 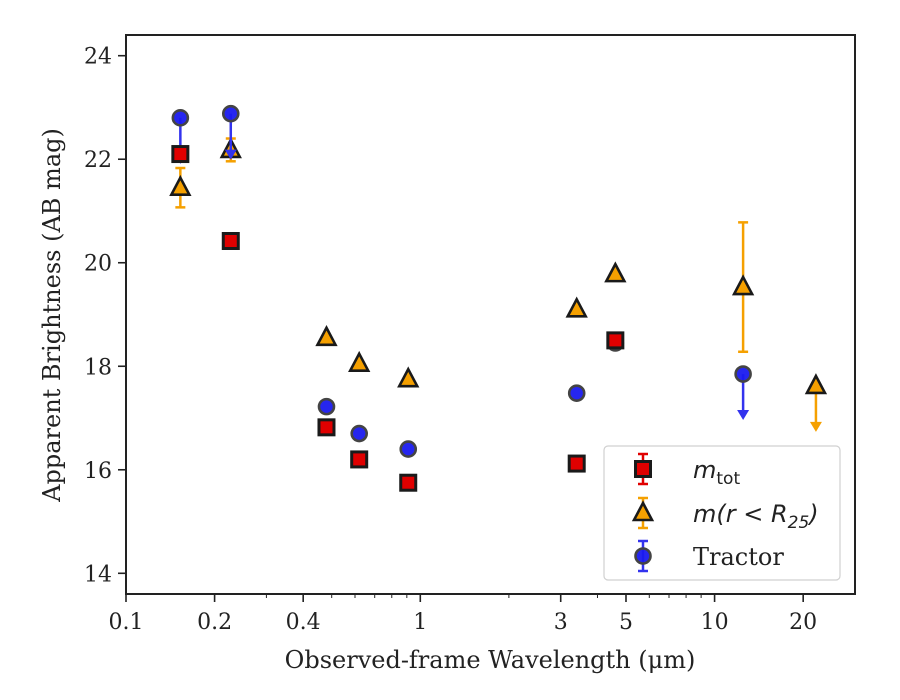 I want to click on y-tick-label: 22, so click(x=98, y=160).